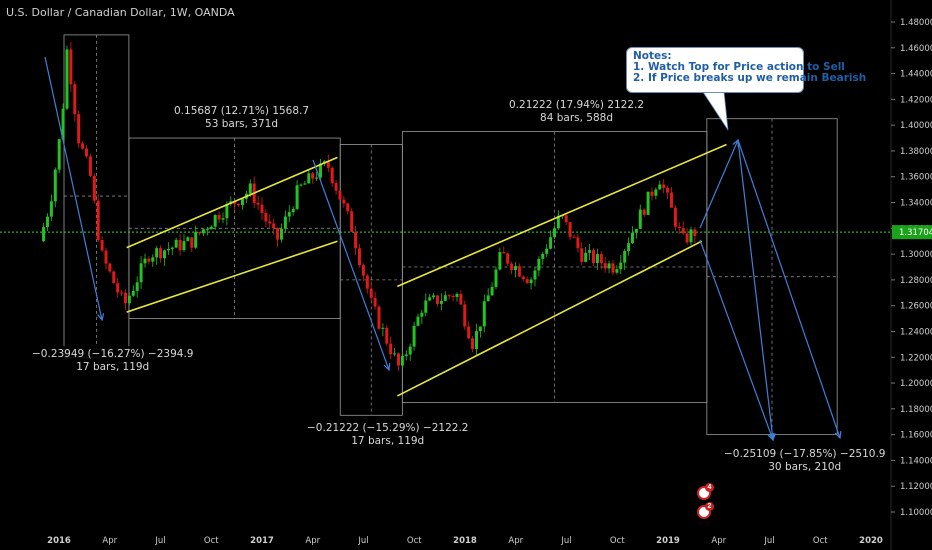 The height and width of the screenshot is (550, 932). Describe the element at coordinates (705, 491) in the screenshot. I see `idea-badge-1: 4` at that location.